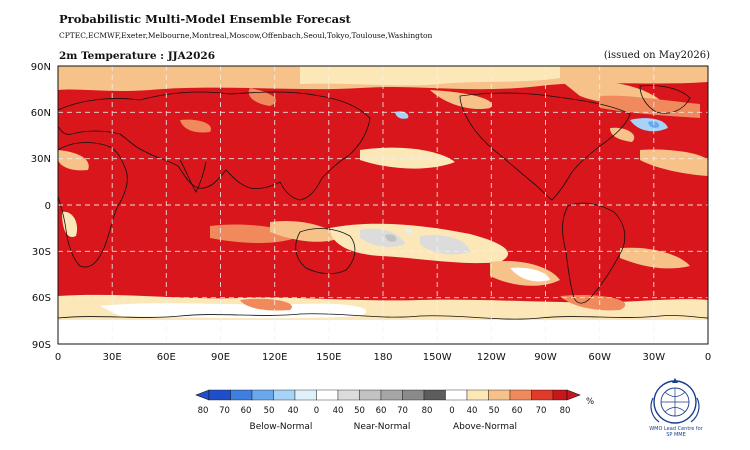  What do you see at coordinates (655, 258) in the screenshot?
I see `south-atlantic-patch` at bounding box center [655, 258].